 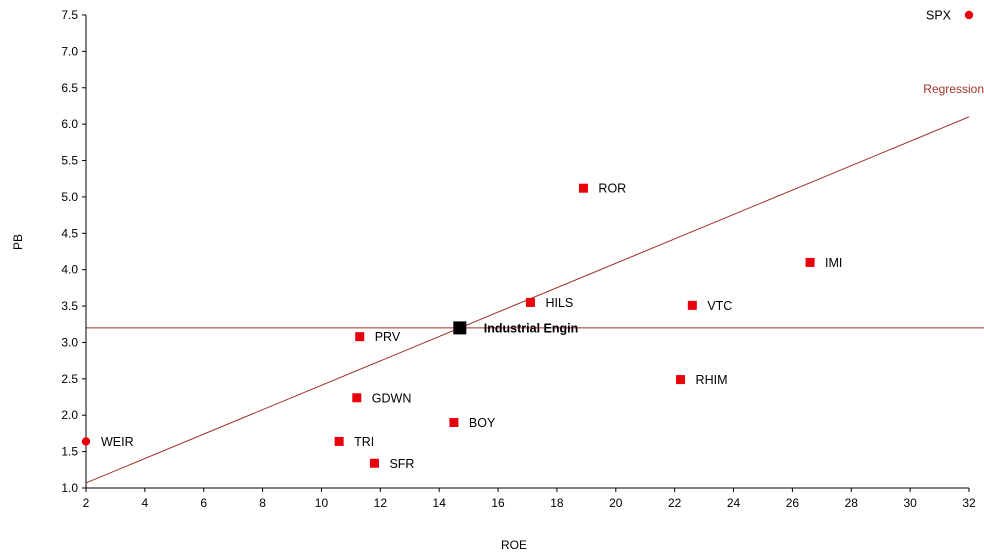 I want to click on y-tick-label: 7.5, so click(x=69, y=15).